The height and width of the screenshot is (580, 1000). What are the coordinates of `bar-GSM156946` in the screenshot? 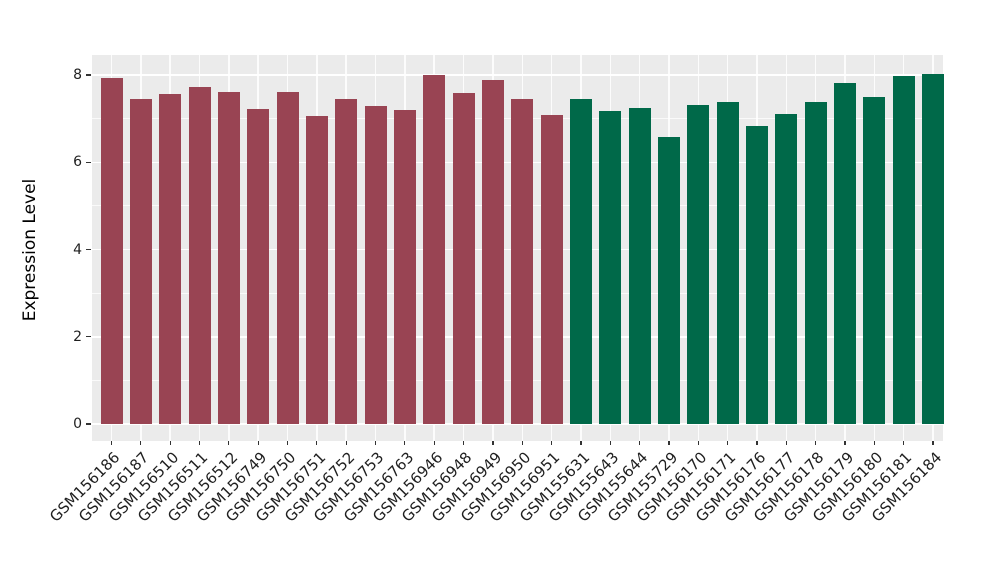 It's located at (434, 249).